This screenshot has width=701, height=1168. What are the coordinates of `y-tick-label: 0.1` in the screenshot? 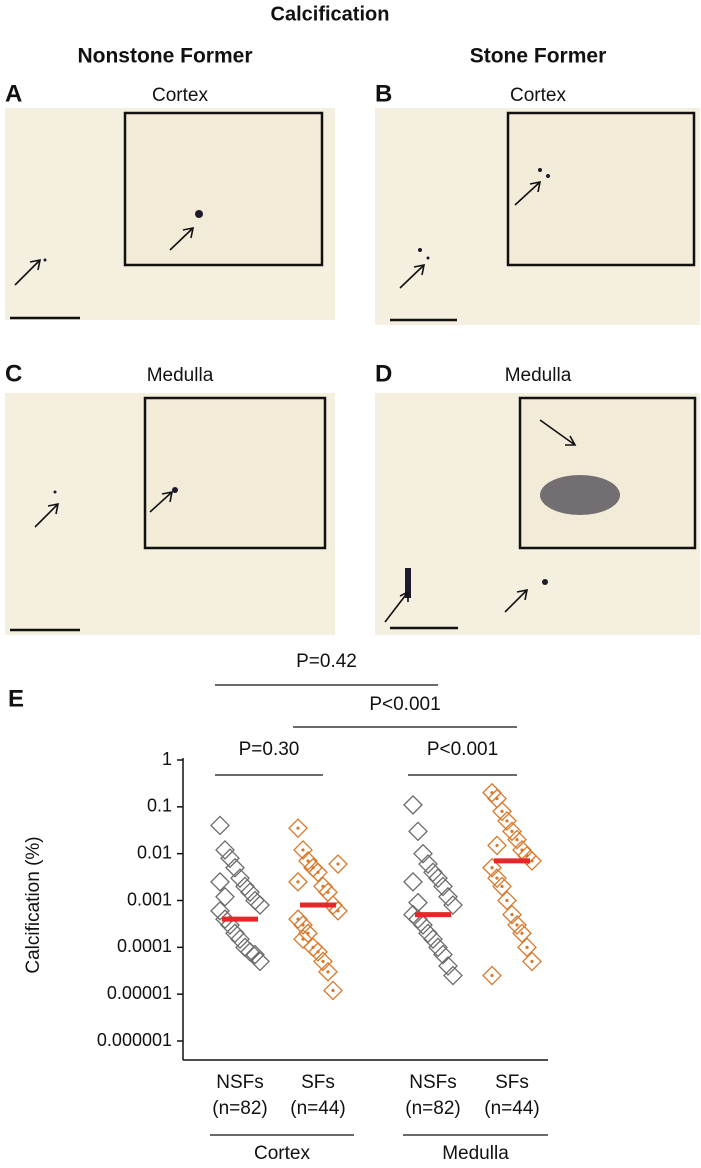 It's located at (159, 806).